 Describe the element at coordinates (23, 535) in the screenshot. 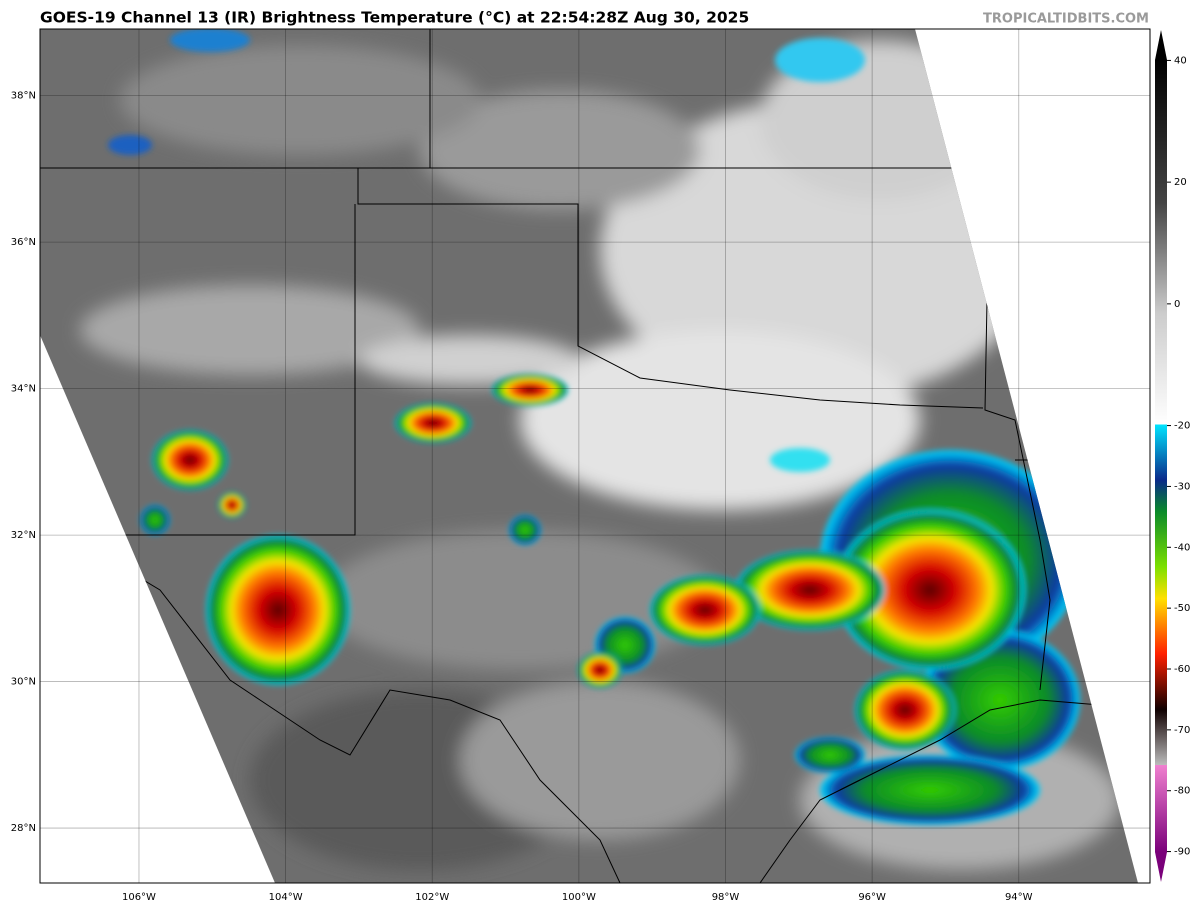

I see `lat-label: 32°N` at that location.